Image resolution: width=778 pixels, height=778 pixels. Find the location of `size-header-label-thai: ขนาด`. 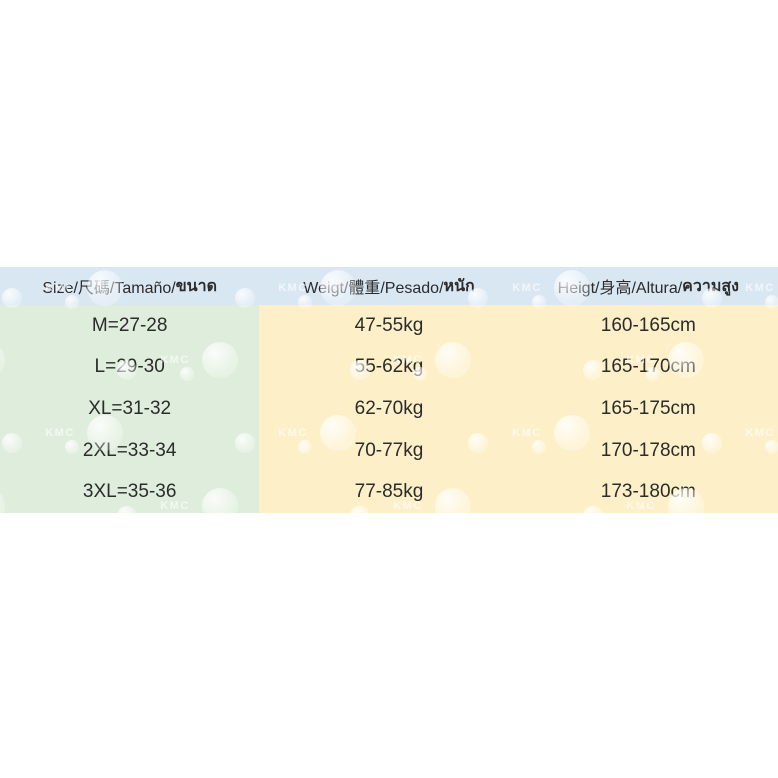

size-header-label-thai: ขนาด is located at coordinates (196, 286).